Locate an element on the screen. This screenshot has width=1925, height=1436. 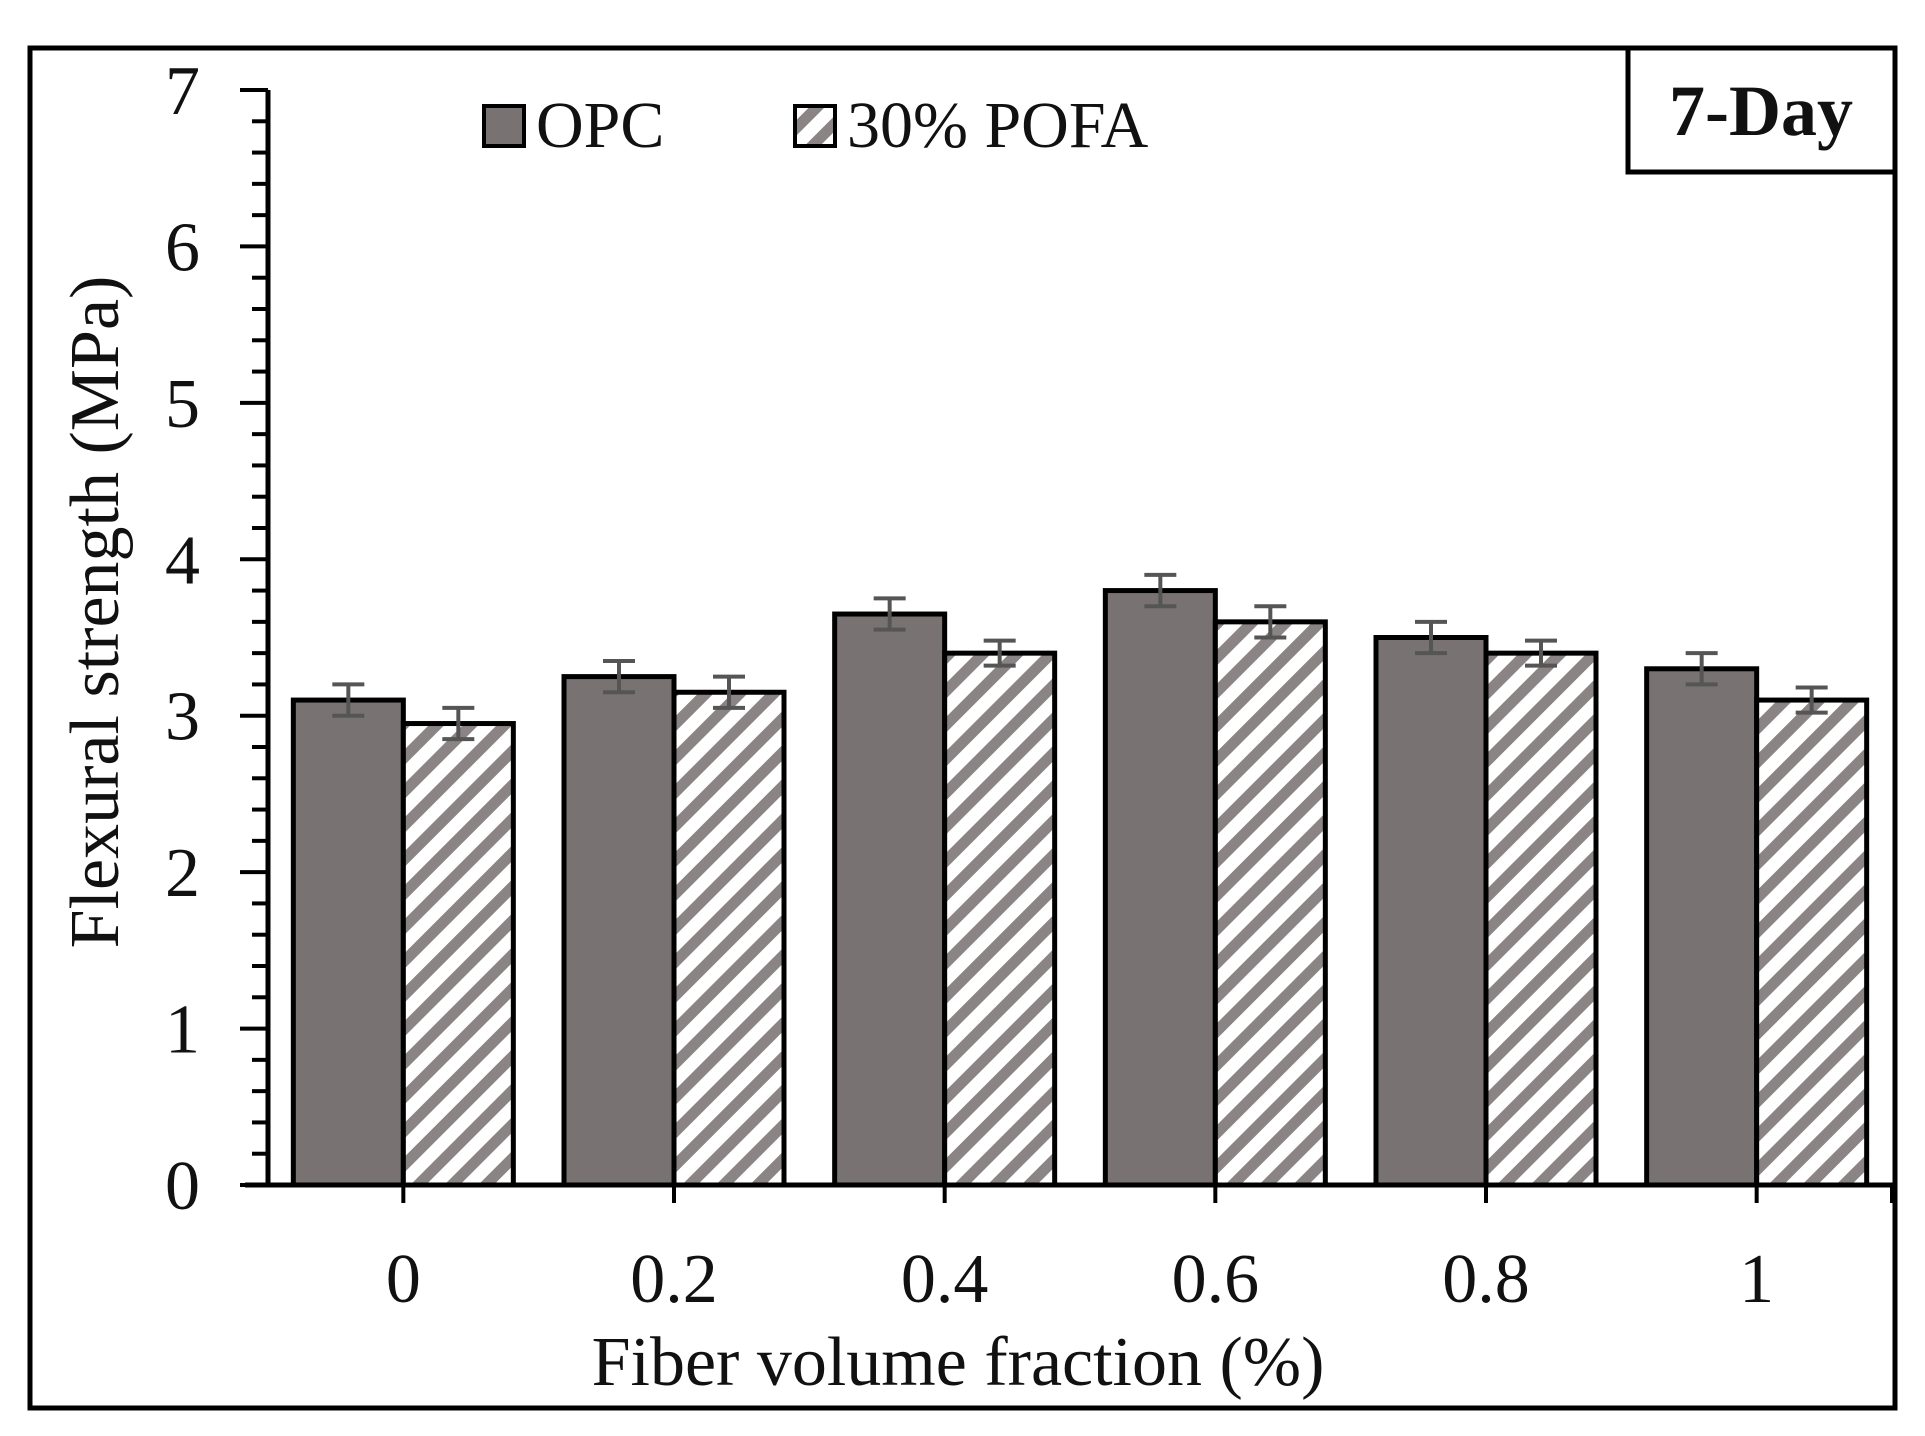
y-axis: 0 1 2 3 4 5 6 7 is located at coordinates (218, 639).